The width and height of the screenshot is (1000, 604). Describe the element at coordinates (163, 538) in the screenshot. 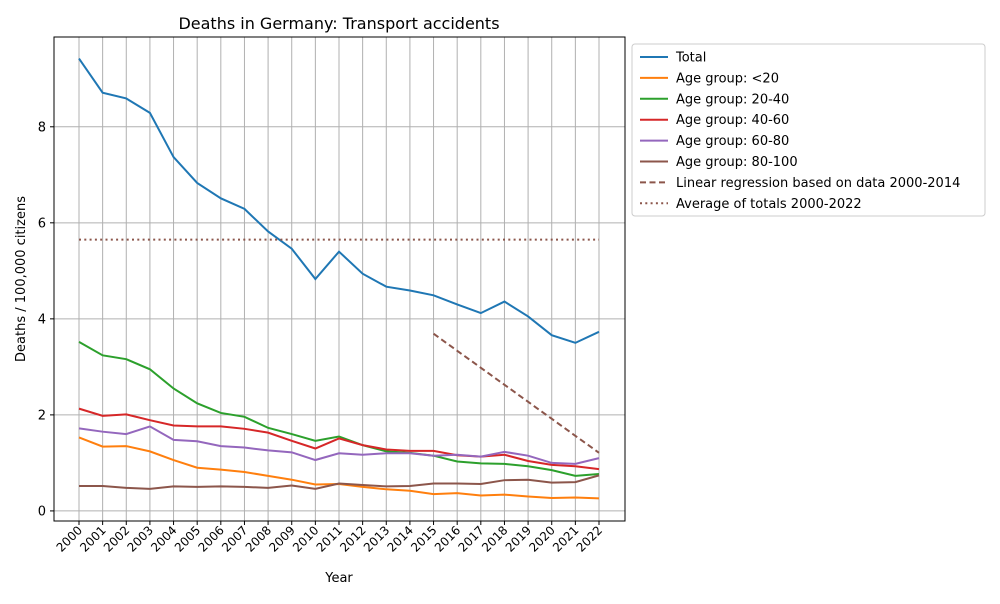

I see `x-tick-label: 2004` at that location.